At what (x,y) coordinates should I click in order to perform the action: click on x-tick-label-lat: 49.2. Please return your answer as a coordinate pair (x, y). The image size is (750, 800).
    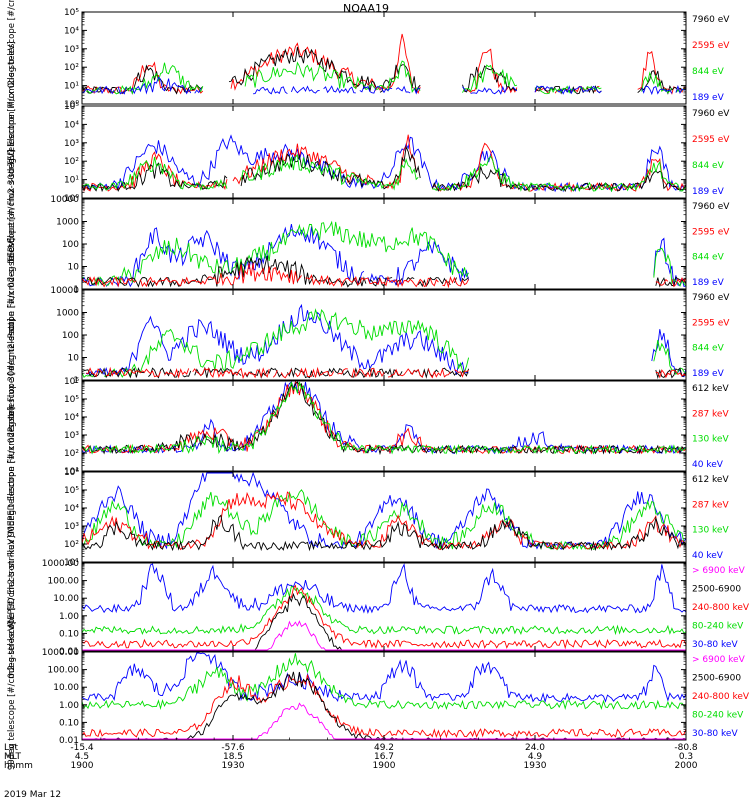
    Looking at the image, I should click on (384, 748).